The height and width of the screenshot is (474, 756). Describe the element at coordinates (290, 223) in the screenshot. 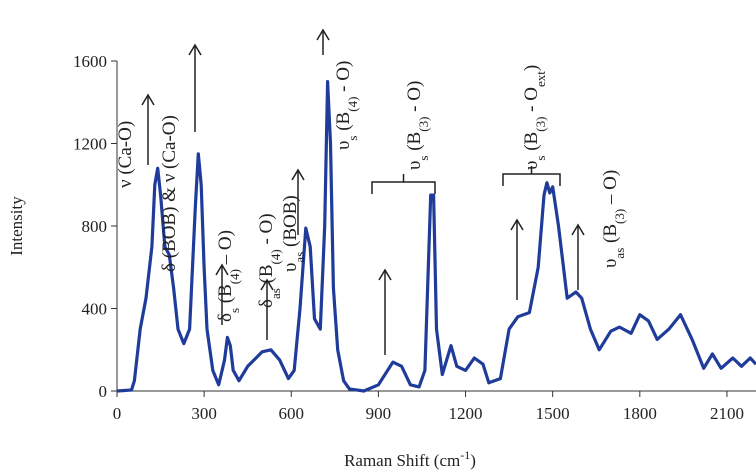

I see `annotation-part: (BOB)` at that location.